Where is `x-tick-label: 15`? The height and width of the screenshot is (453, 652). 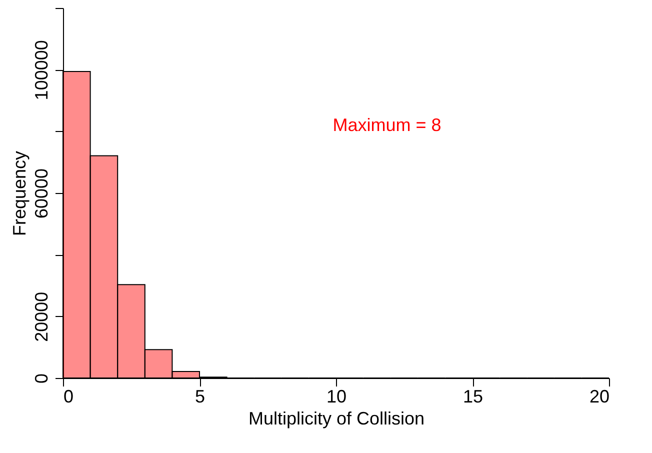
x-tick-label: 15 is located at coordinates (473, 396).